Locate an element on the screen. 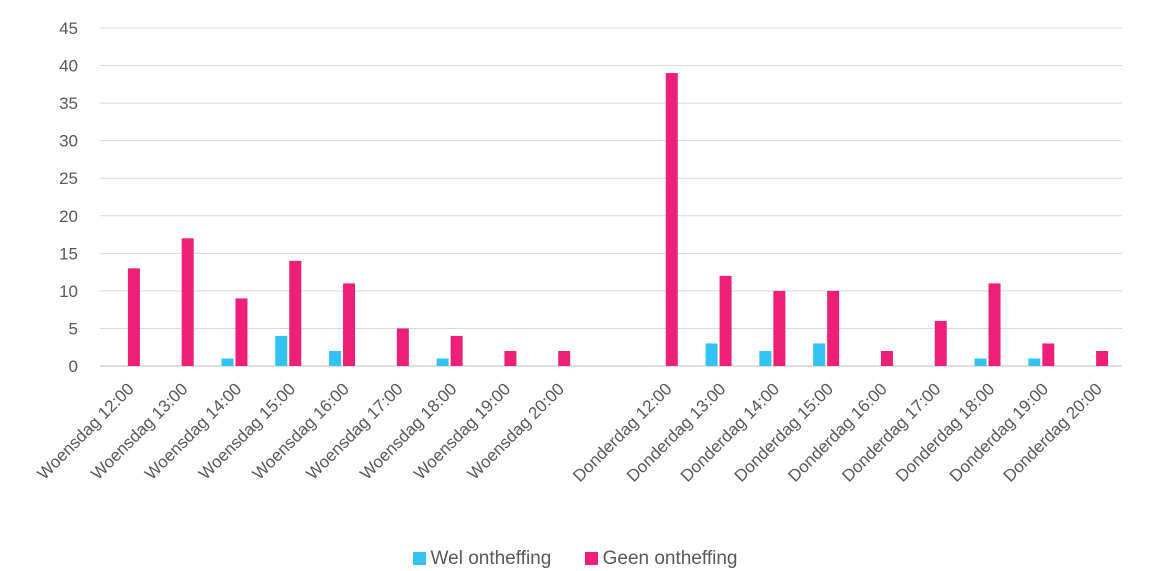  x-tick-label: Woensdag 16:00 is located at coordinates (301, 431).